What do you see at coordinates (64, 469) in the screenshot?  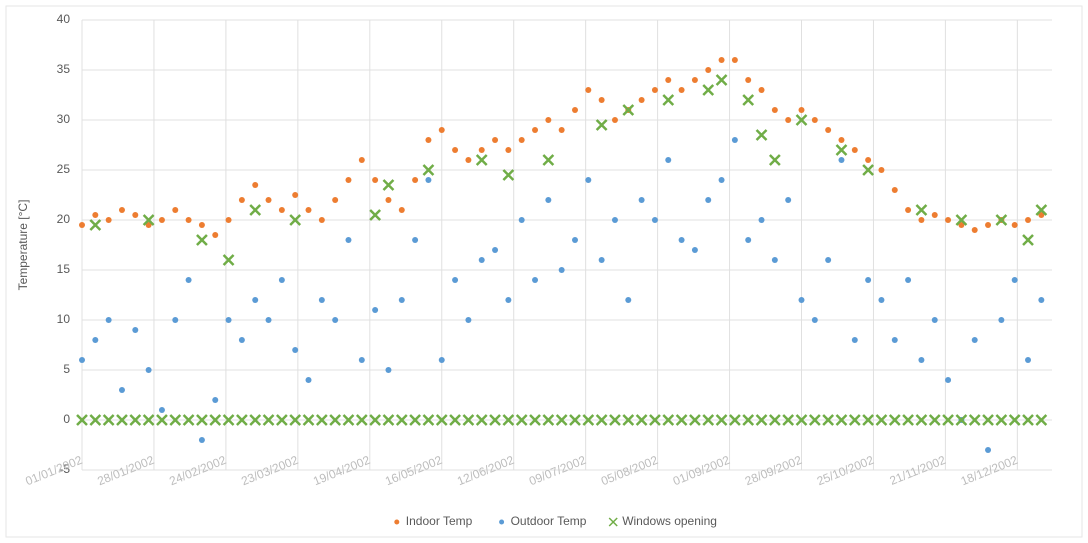 I see `y-tick-label: -5` at bounding box center [64, 469].